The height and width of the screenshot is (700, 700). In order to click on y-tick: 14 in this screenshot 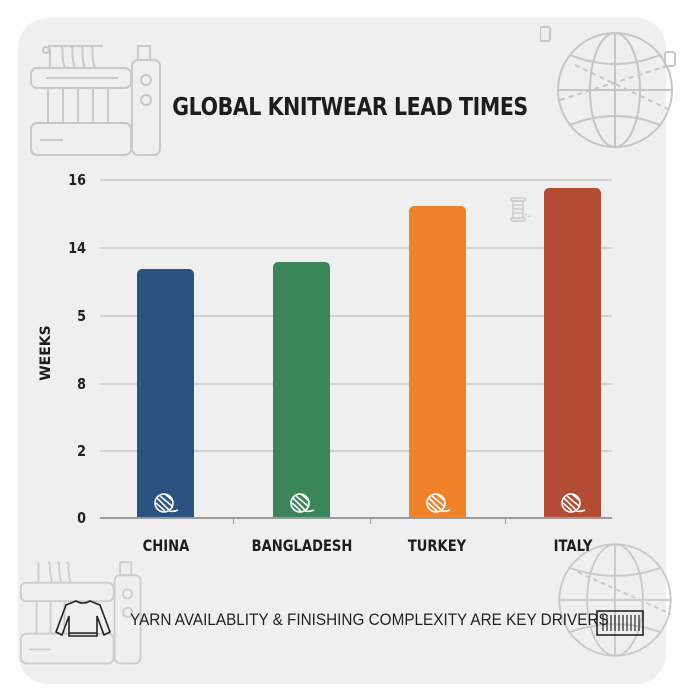, I will do `click(77, 248)`.